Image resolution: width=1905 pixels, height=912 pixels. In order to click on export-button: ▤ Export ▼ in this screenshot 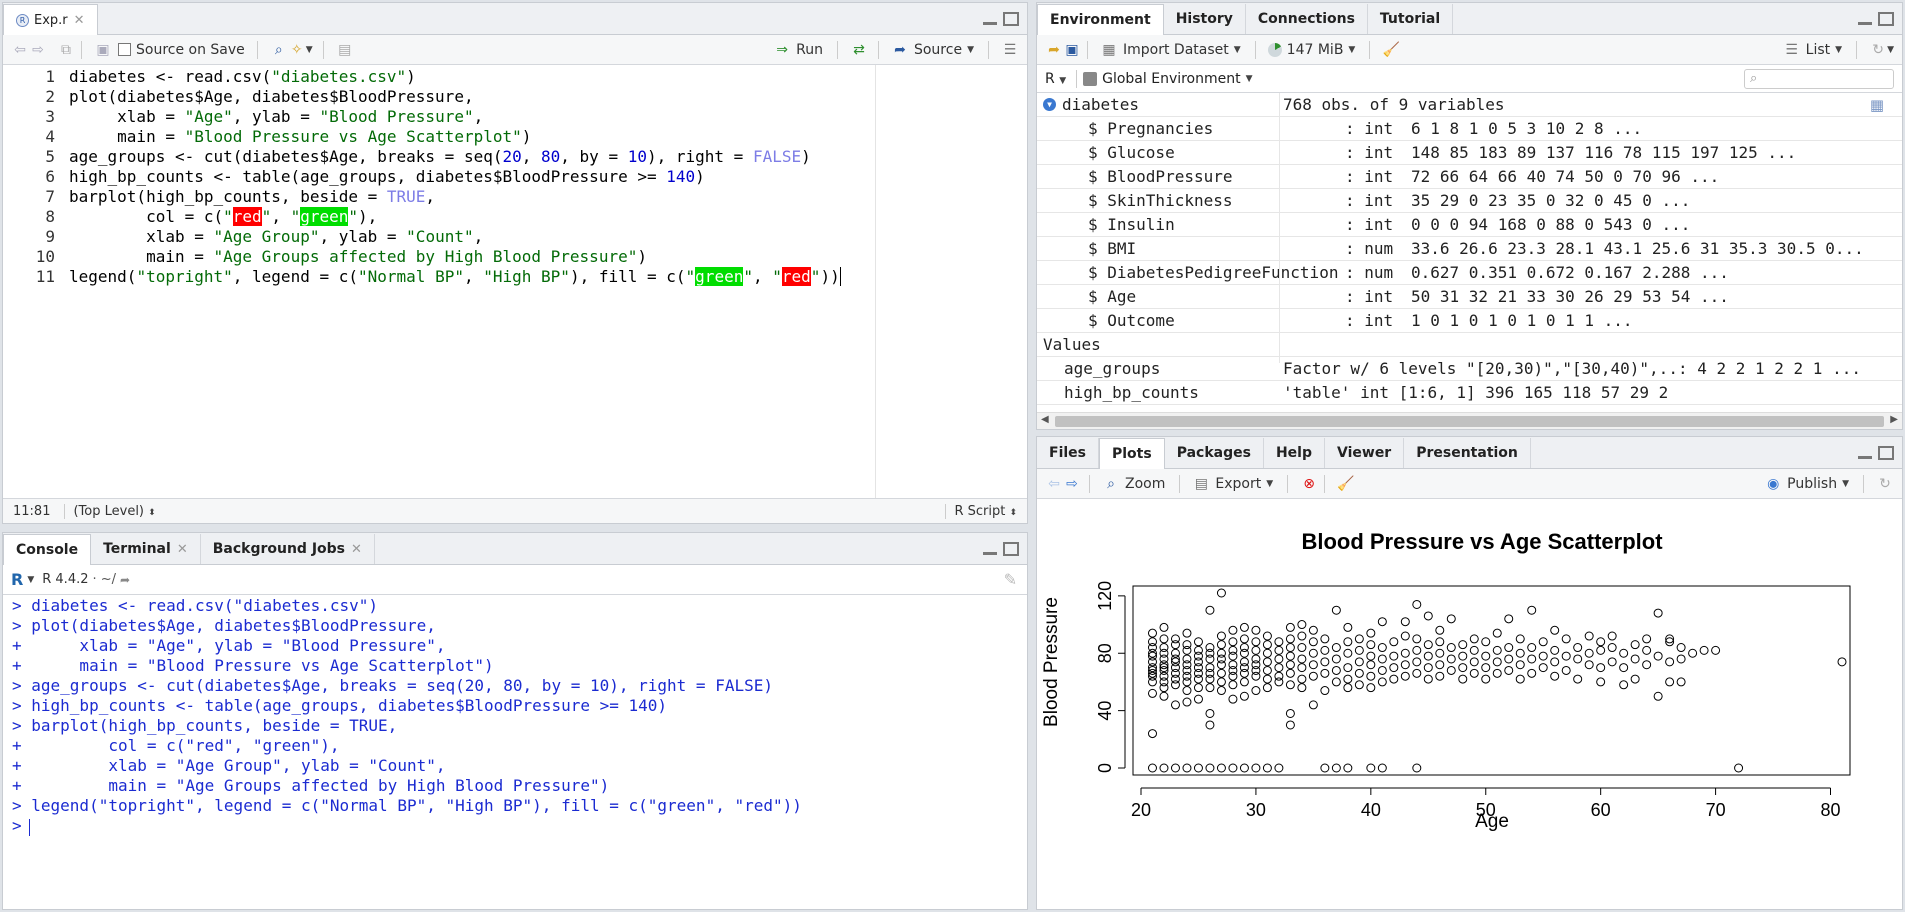, I will do `click(1232, 484)`.